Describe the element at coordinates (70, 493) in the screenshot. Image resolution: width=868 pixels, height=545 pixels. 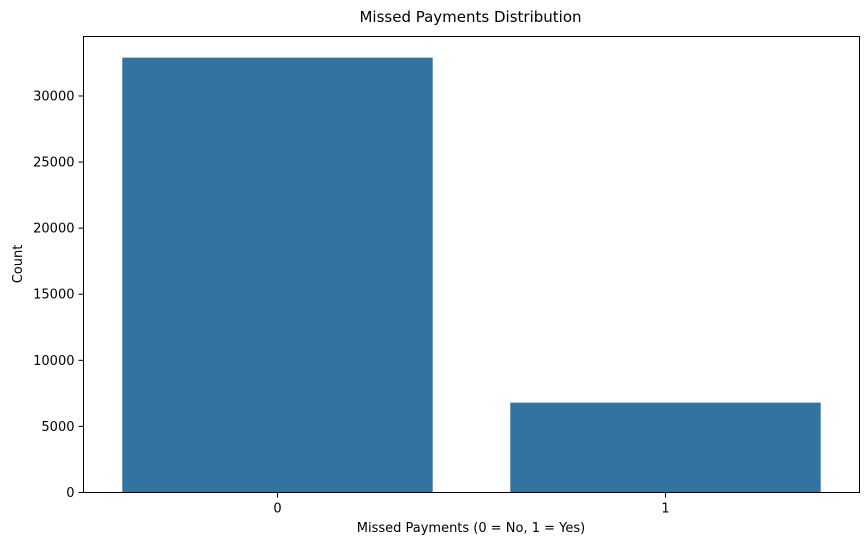
I see `y-tick-label: 0` at that location.